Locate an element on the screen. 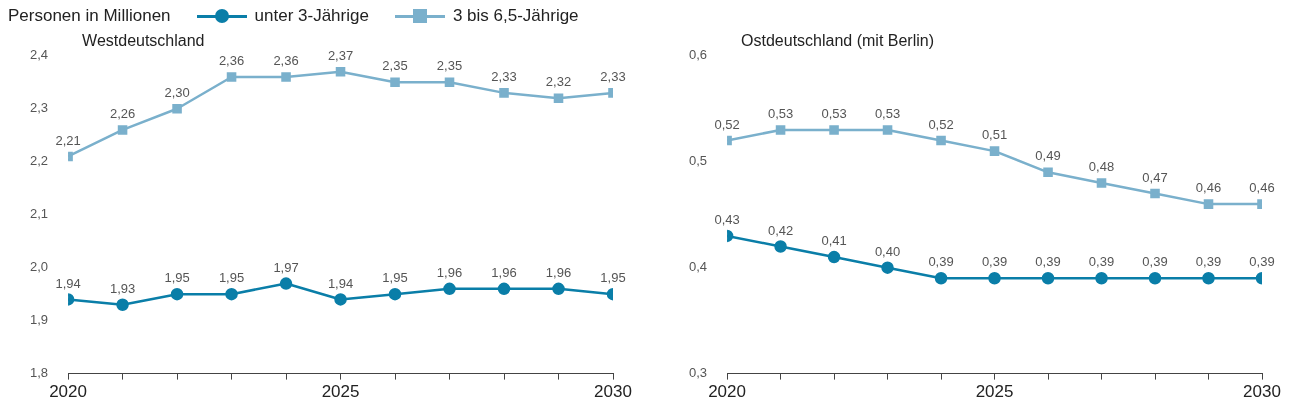  y-tick-label: 0,4 is located at coordinates (698, 267).